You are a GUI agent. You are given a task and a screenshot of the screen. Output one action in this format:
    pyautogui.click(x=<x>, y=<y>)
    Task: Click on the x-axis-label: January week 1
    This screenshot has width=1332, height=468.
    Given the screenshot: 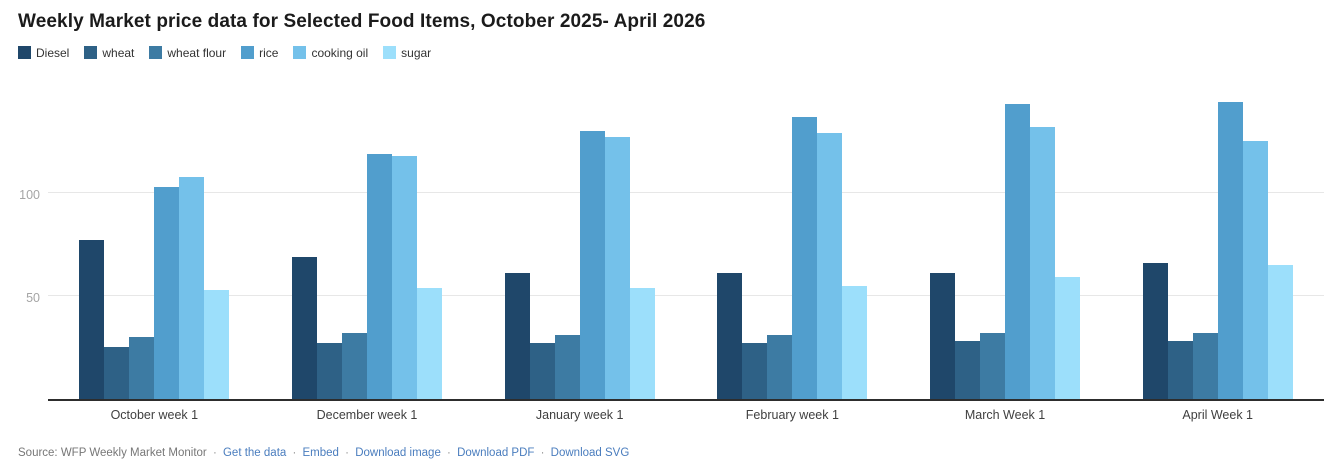 What is the action you would take?
    pyautogui.click(x=579, y=415)
    